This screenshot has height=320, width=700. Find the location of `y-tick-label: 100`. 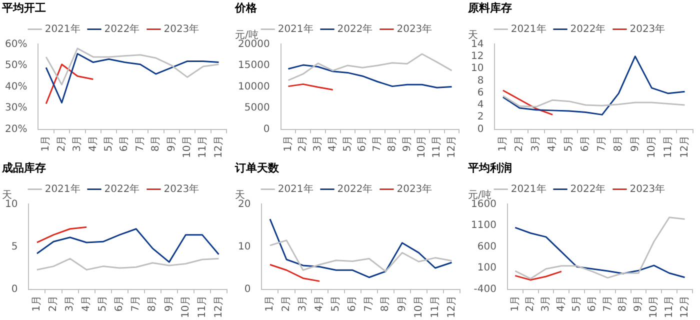

y-tick-label: 100 is located at coordinates (486, 268).